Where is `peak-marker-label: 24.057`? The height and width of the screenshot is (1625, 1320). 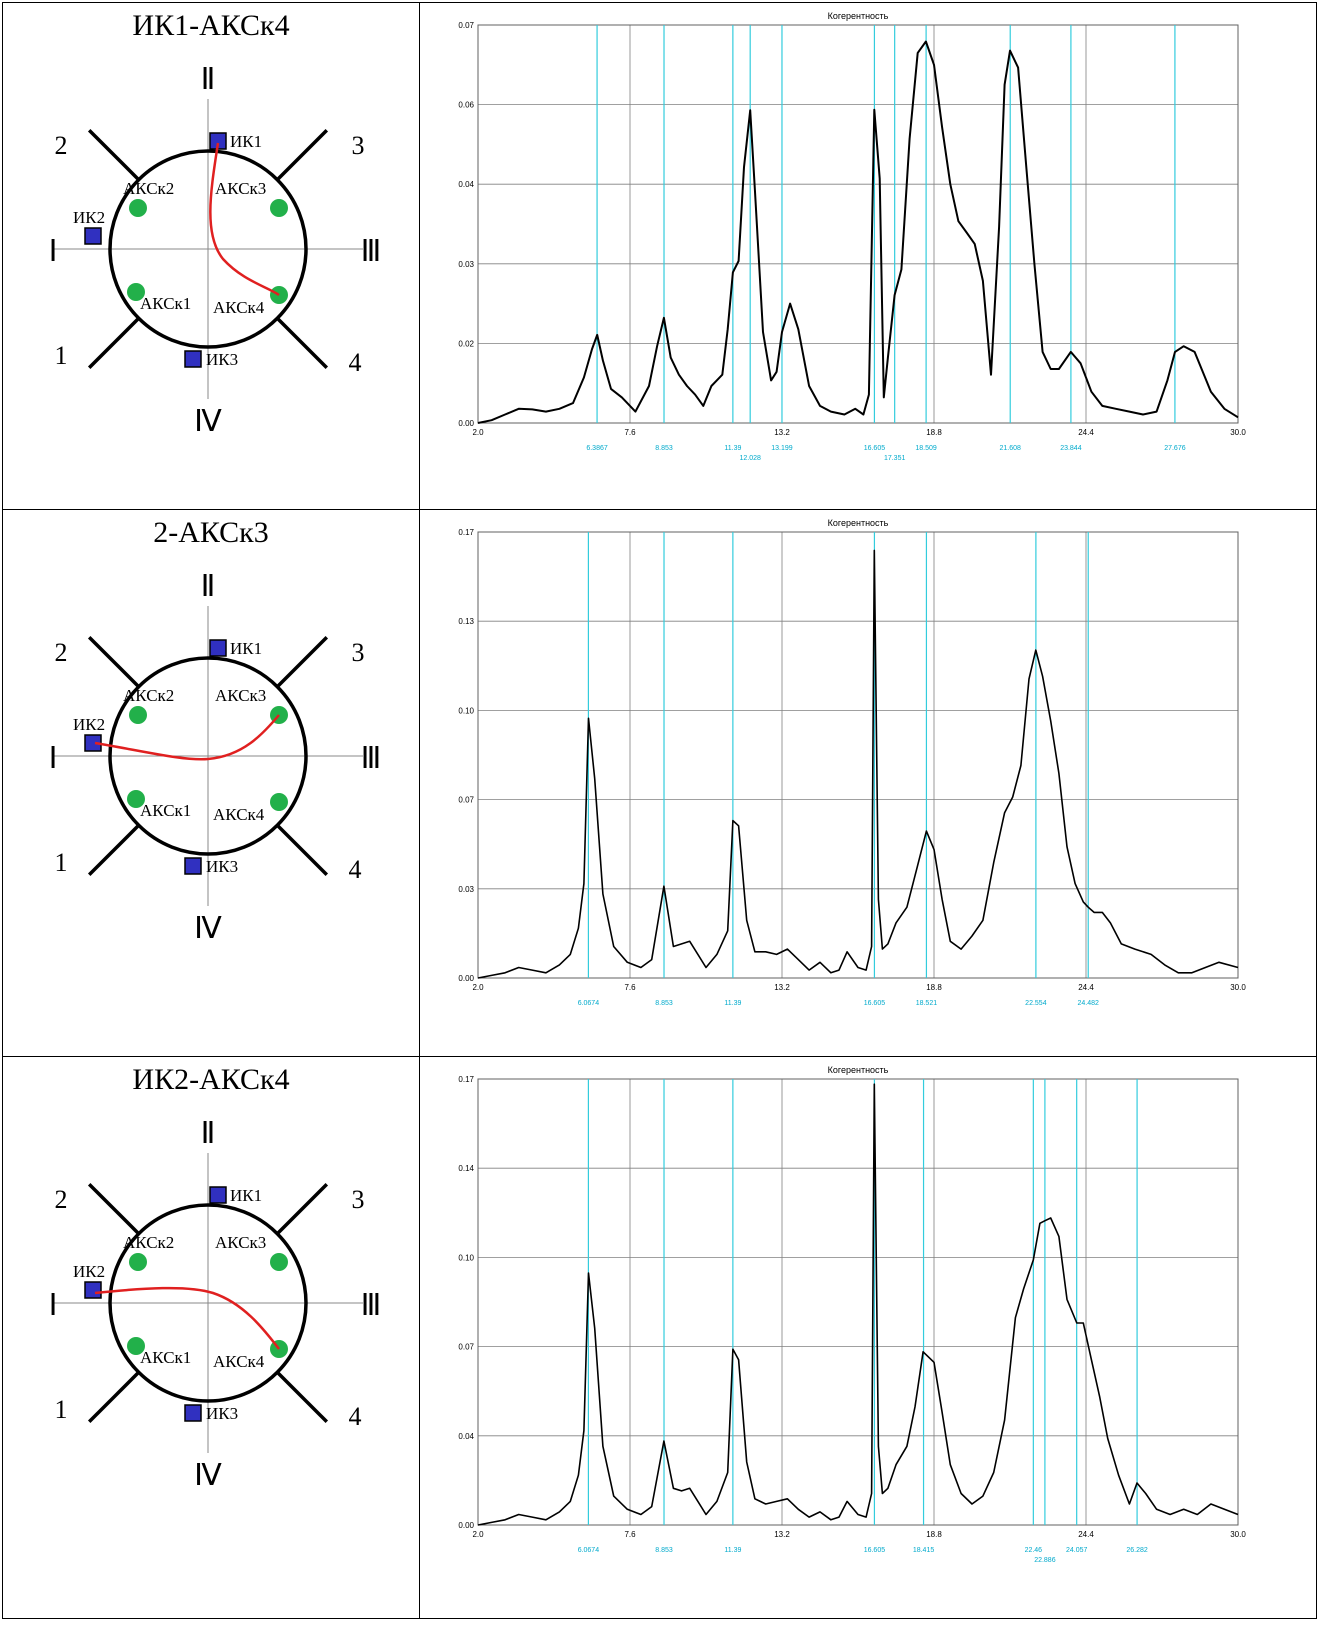
peak-marker-label: 24.057 is located at coordinates (1077, 1550).